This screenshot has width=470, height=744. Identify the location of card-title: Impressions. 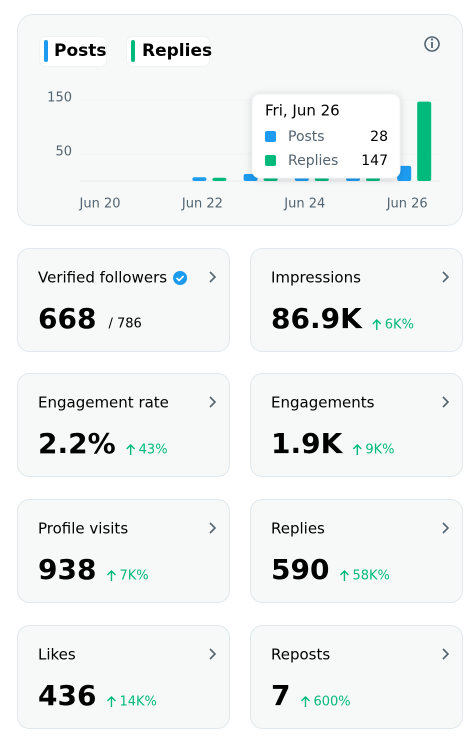
(316, 278).